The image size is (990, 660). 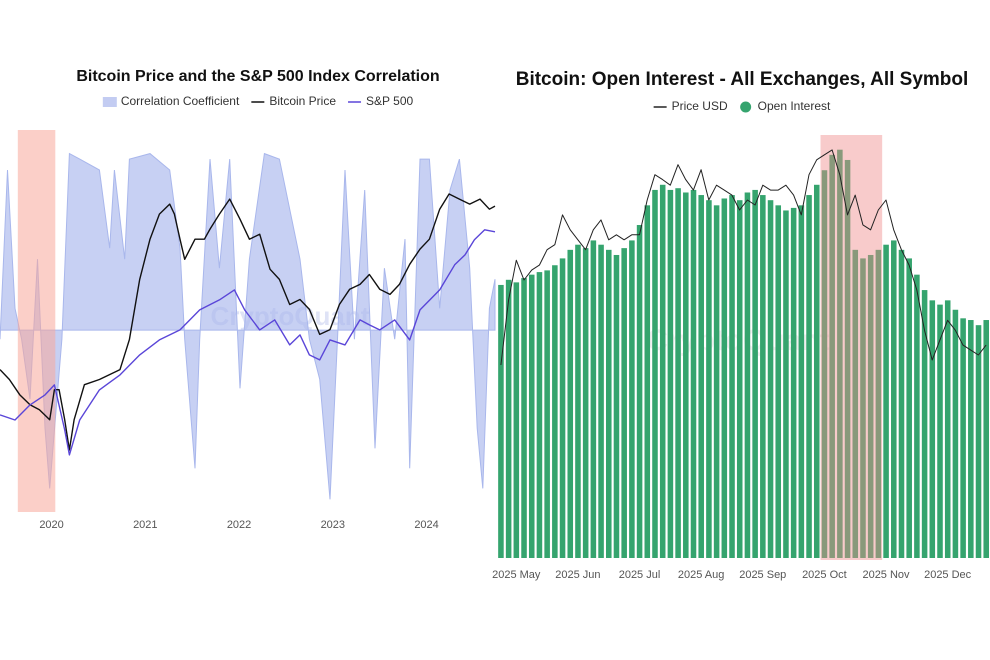 I want to click on x-tick-label: 2025 Jun, so click(x=577, y=575).